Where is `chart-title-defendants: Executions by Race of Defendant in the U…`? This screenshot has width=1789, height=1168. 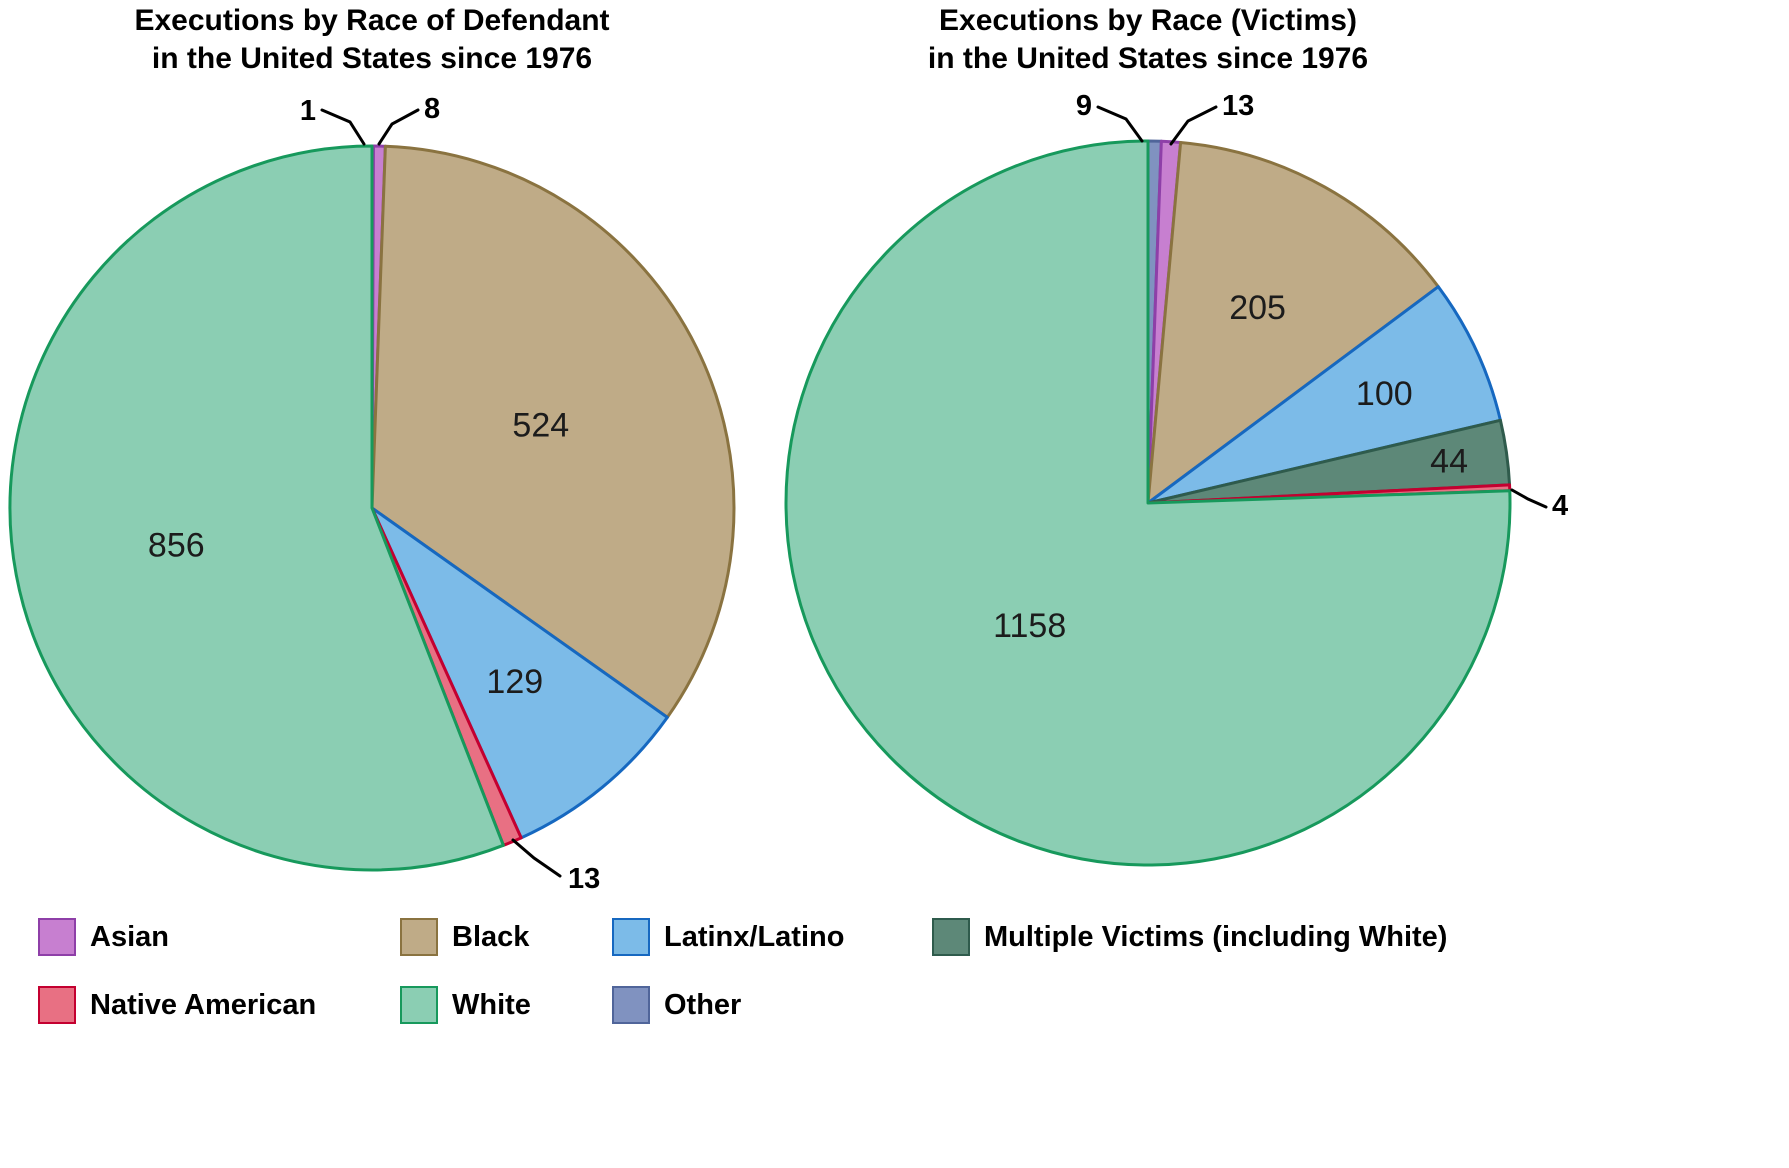
chart-title-defendants: Executions by Race of Defendant in the U… is located at coordinates (372, 40).